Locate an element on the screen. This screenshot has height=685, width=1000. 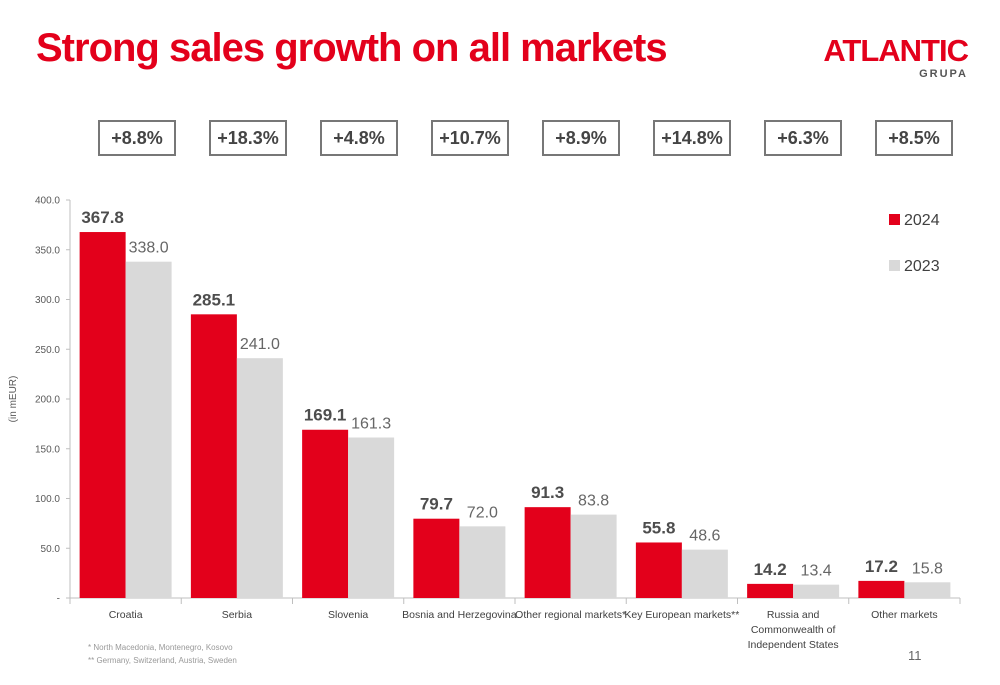
legend-swatch-2023 is located at coordinates (894, 265).